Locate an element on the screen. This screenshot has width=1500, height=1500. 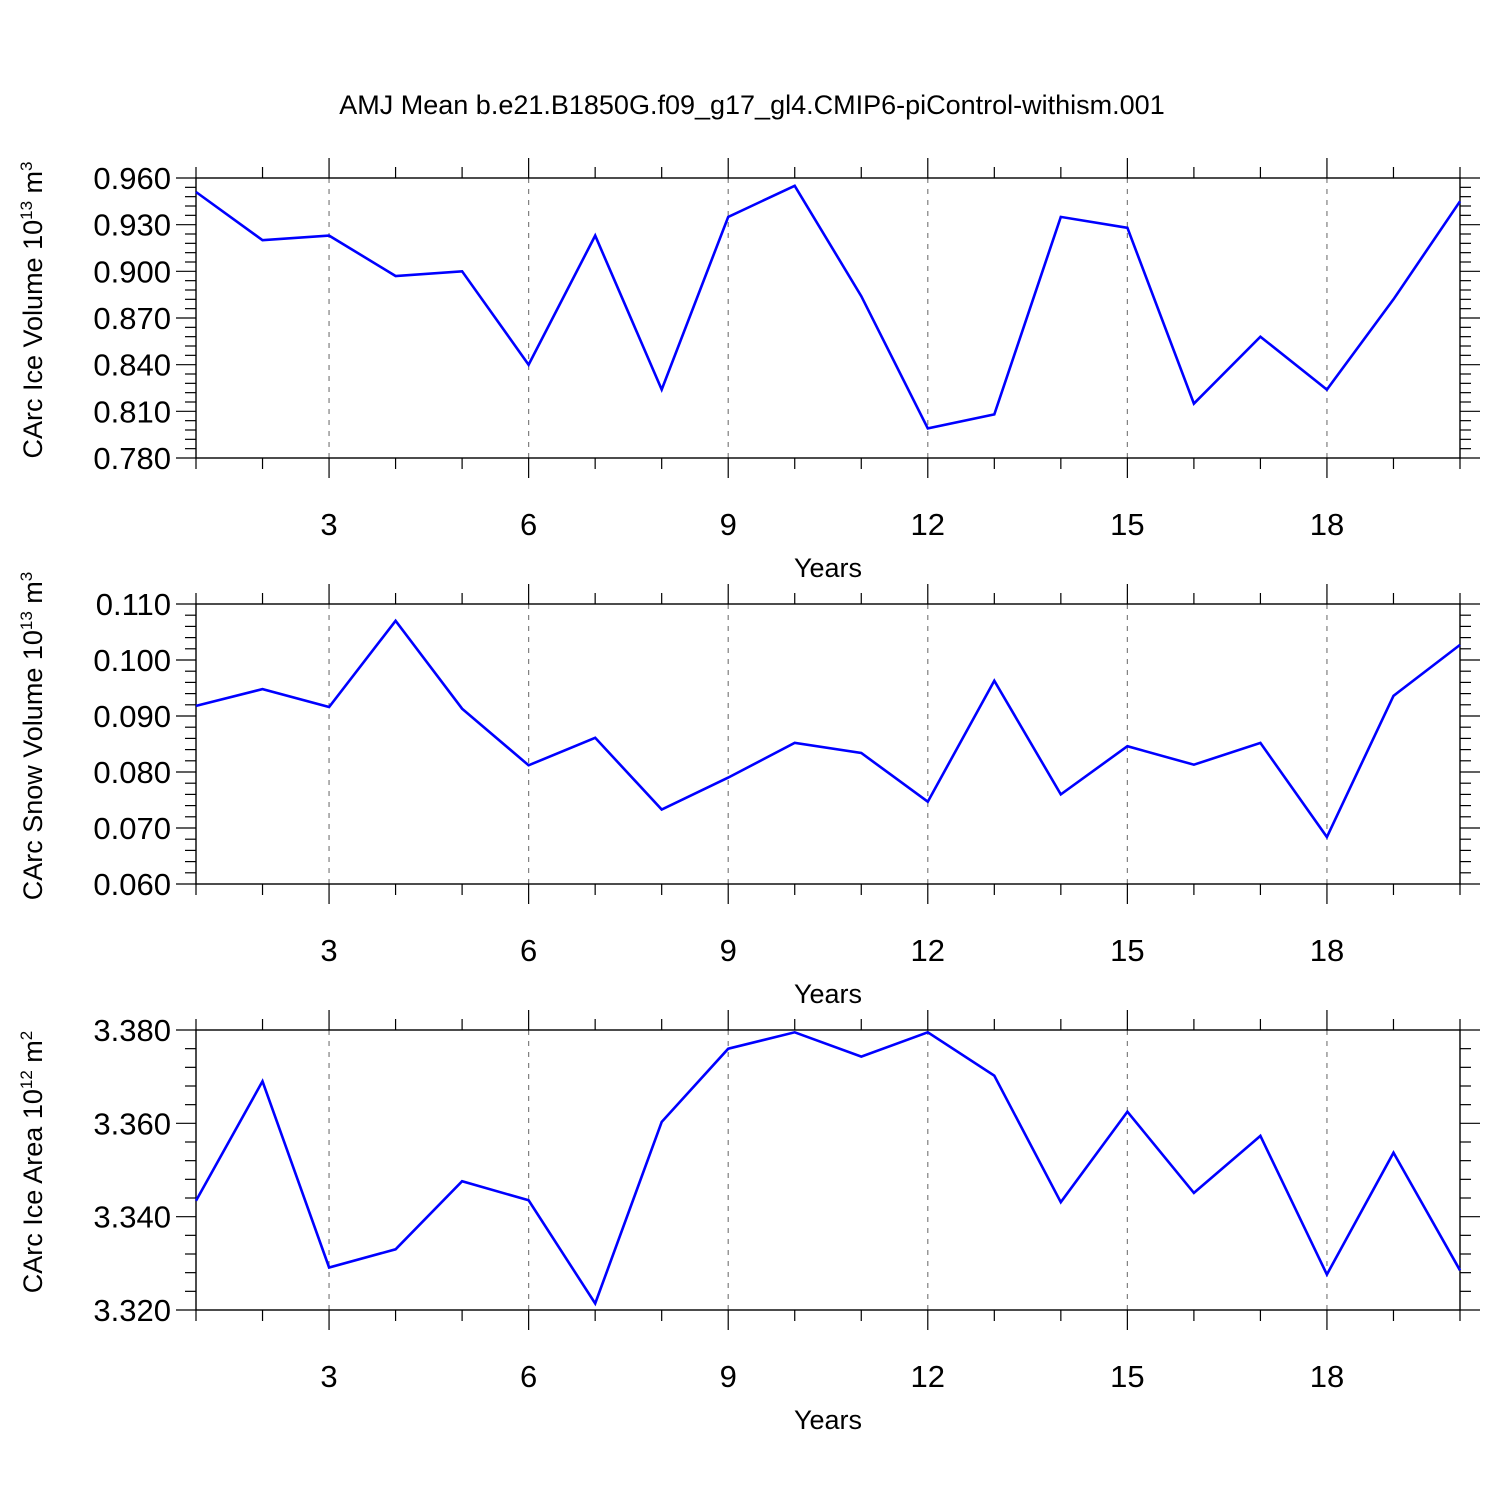
y-tick-label: 0.070 is located at coordinates (132, 828).